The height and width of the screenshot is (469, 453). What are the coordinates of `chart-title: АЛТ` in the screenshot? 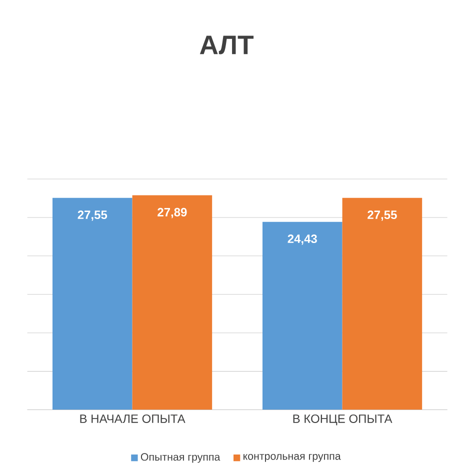 It's located at (227, 45).